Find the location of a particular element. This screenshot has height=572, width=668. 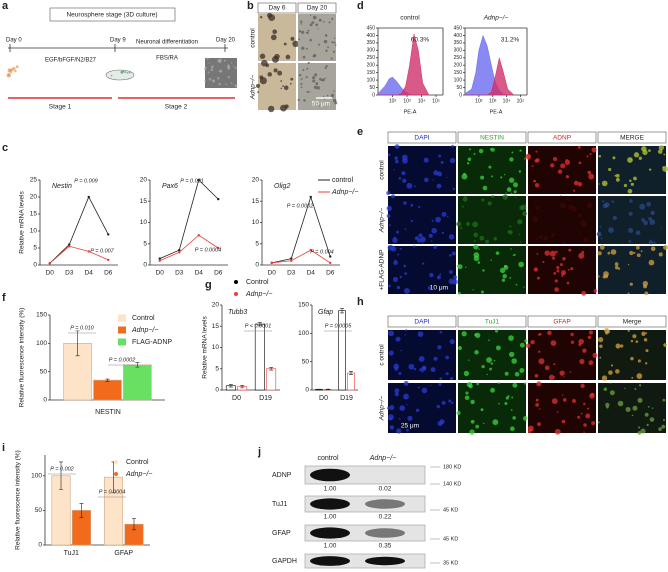

label: 0.02 is located at coordinates (385, 489).